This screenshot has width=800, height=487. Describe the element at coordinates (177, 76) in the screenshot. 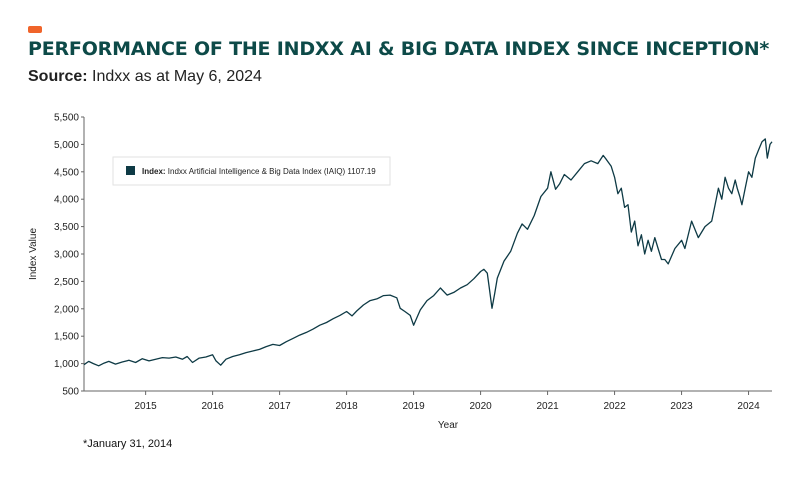

I see `source-text: Indxx as at May 6, 2024` at that location.